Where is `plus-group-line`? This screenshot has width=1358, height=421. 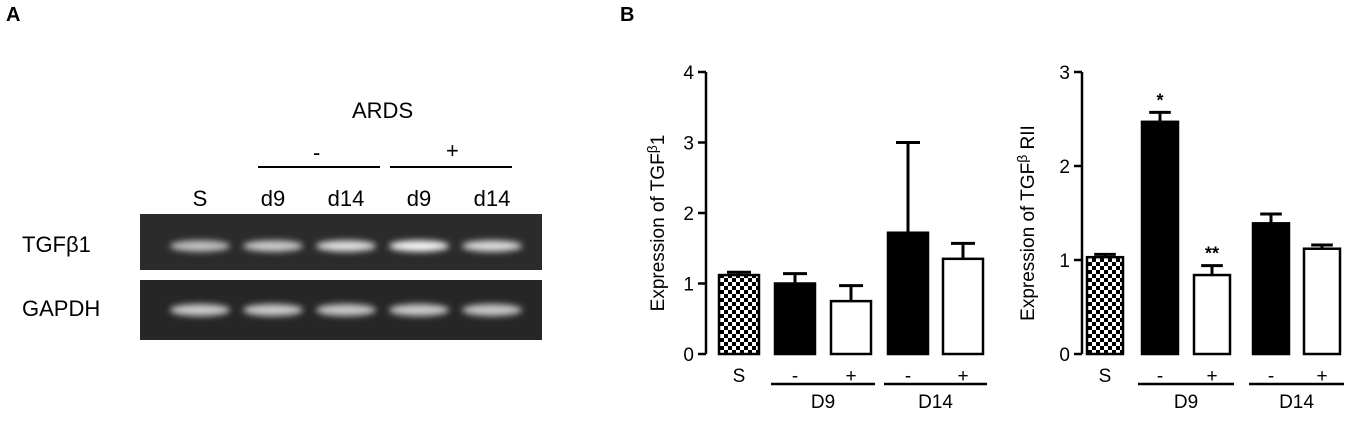
plus-group-line is located at coordinates (451, 167).